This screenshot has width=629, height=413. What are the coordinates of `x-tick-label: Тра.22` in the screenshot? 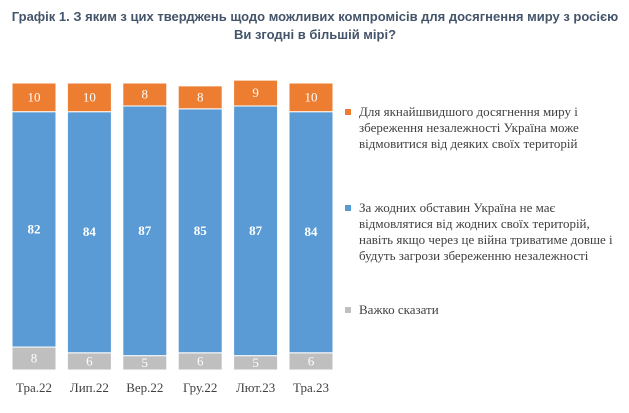 It's located at (34, 387).